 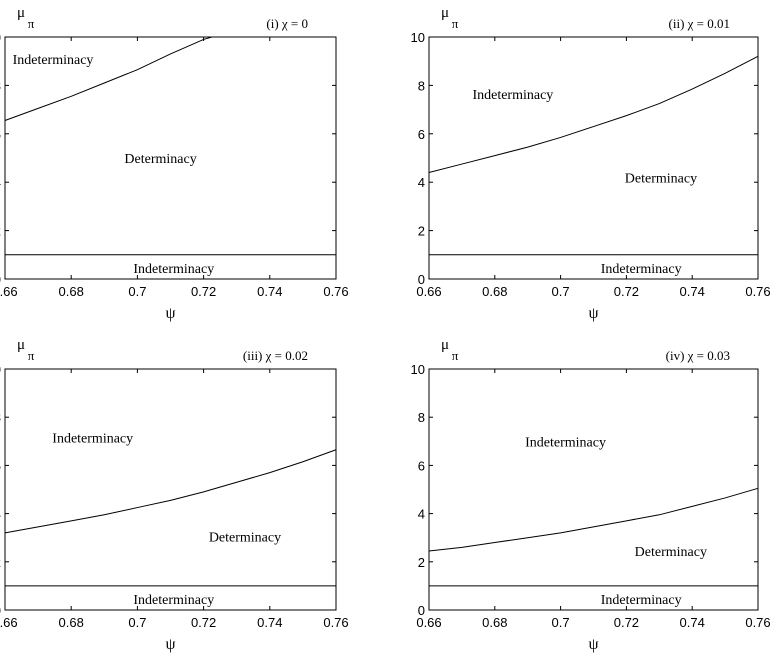 What do you see at coordinates (698, 355) in the screenshot?
I see `panel-title: (iv) χ = 0.03` at bounding box center [698, 355].